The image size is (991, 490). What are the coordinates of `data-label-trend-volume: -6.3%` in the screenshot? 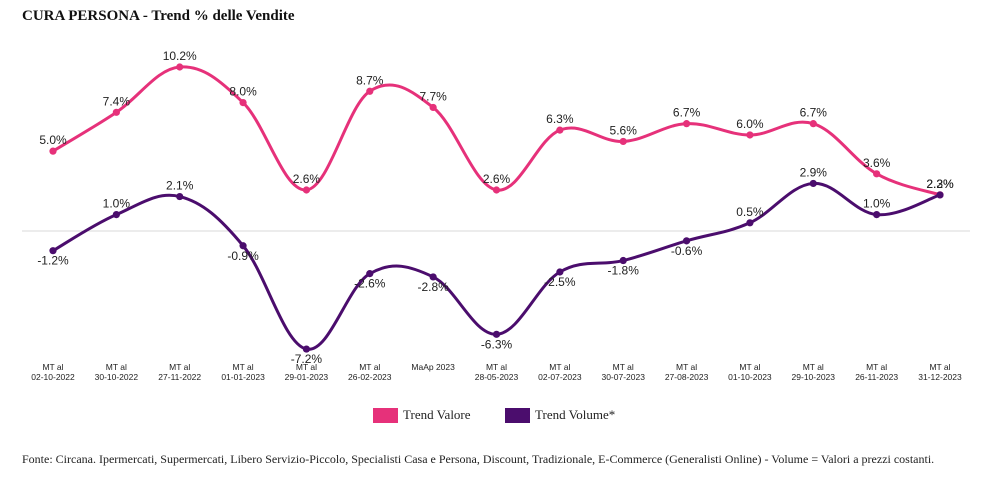 It's located at (497, 344).